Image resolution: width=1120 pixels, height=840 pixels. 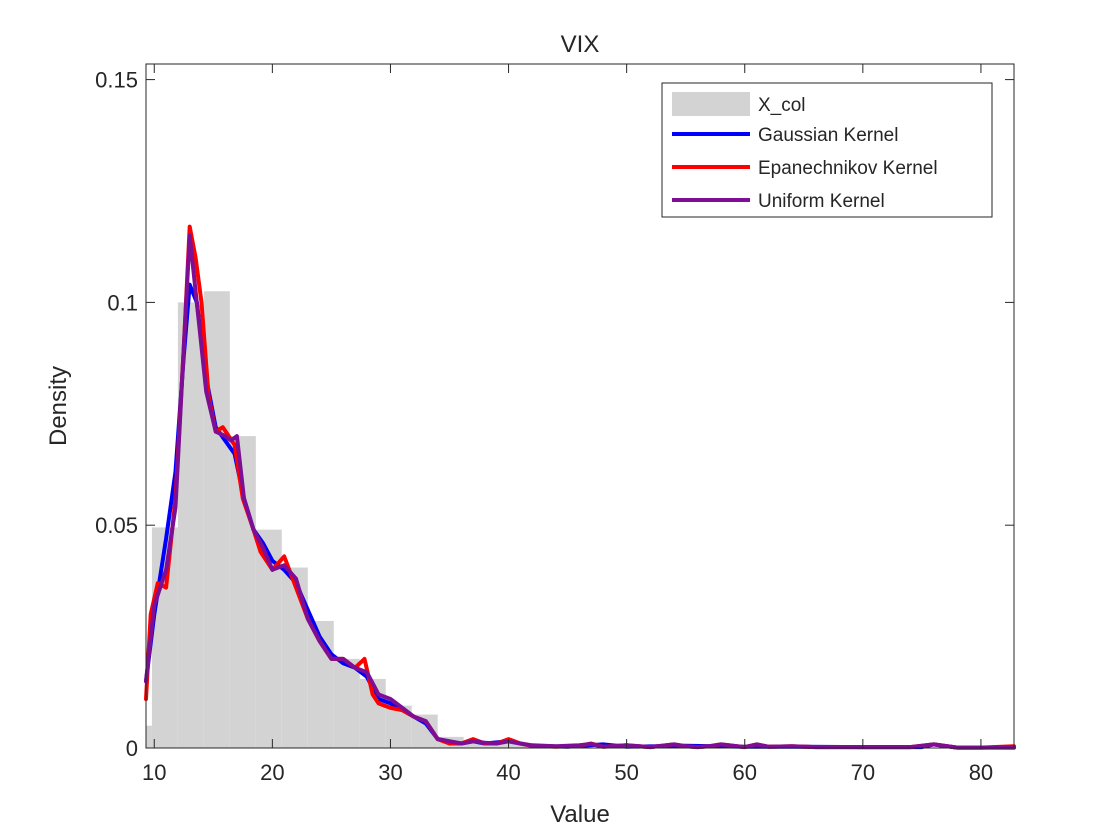 I want to click on legend-swatch-histogram, so click(x=711, y=104).